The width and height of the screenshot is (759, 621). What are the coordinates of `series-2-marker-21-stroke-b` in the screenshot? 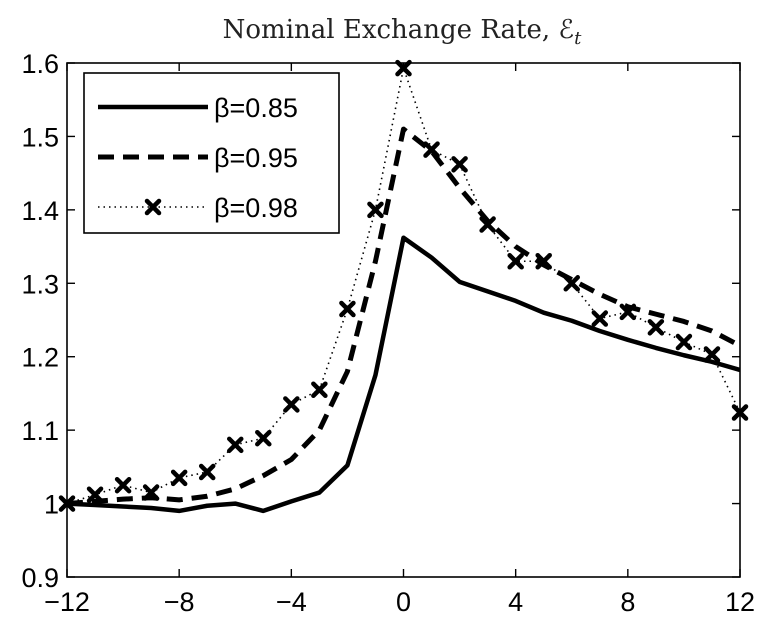 It's located at (656, 327).